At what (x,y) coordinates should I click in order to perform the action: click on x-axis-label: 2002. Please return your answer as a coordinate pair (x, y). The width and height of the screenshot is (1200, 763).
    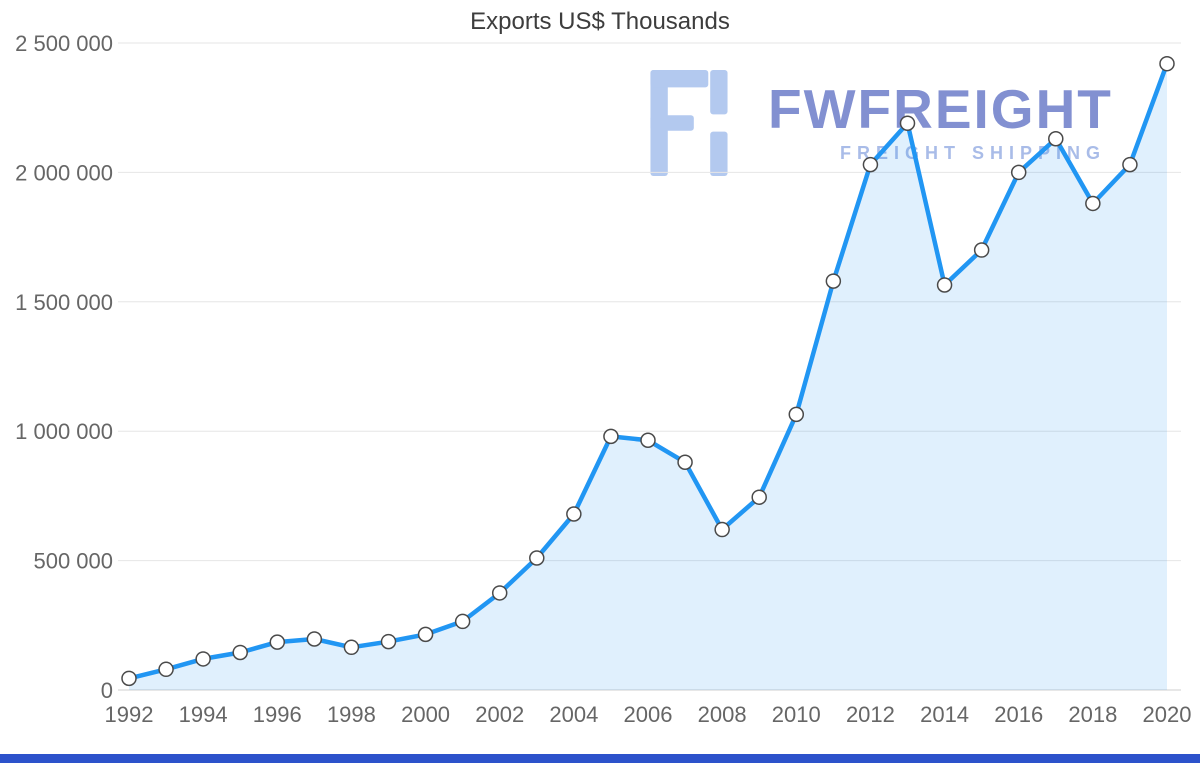
    Looking at the image, I should click on (499, 714).